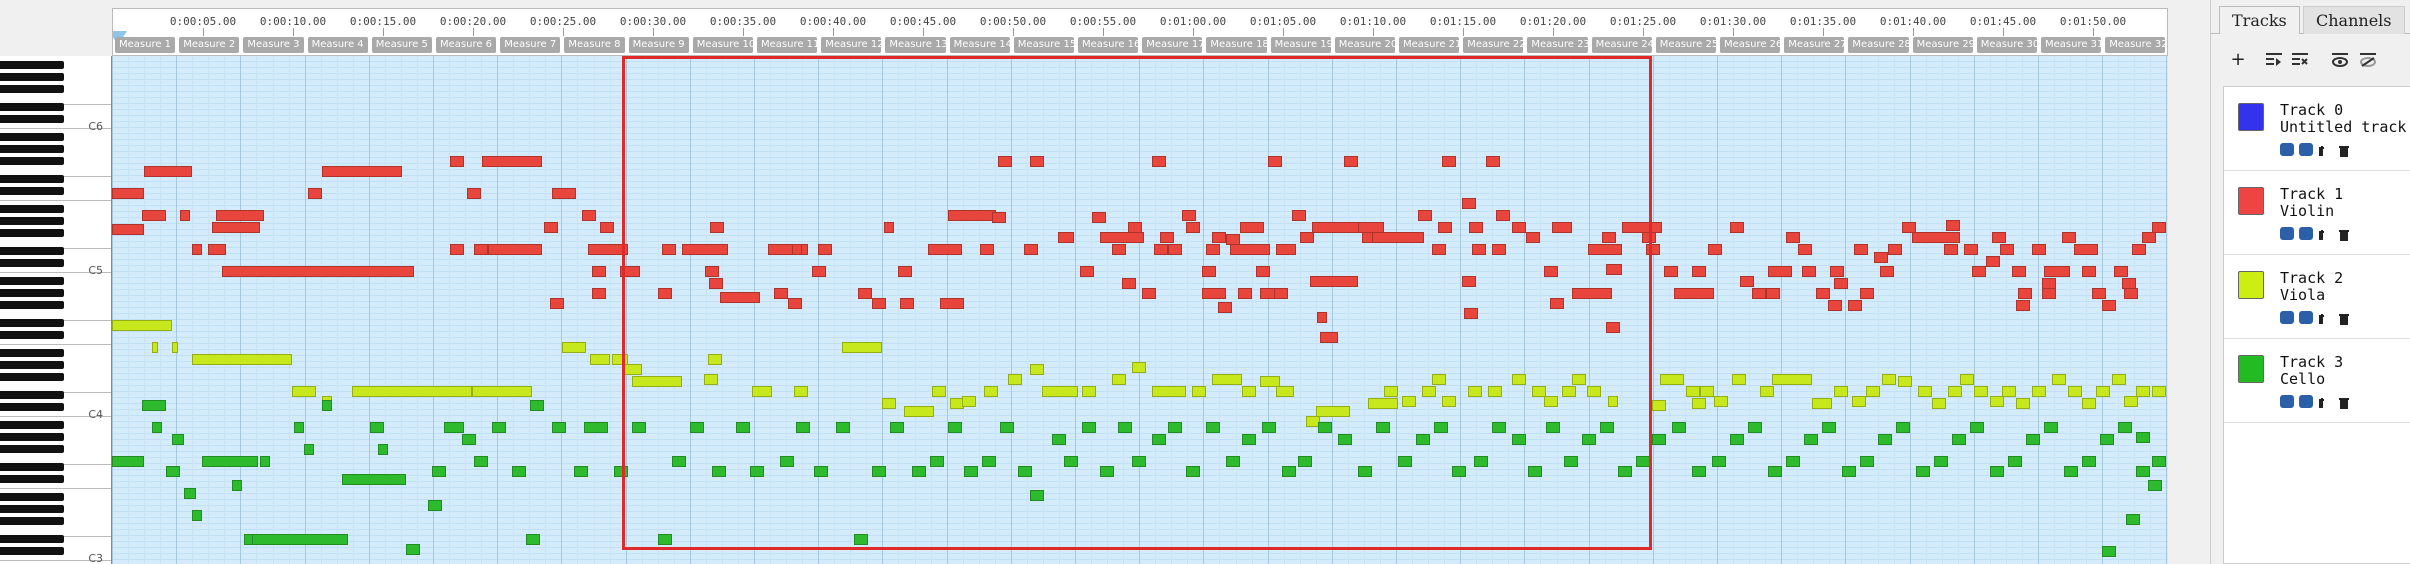 The height and width of the screenshot is (564, 2410). What do you see at coordinates (2344, 150) in the screenshot?
I see `trash-icon` at bounding box center [2344, 150].